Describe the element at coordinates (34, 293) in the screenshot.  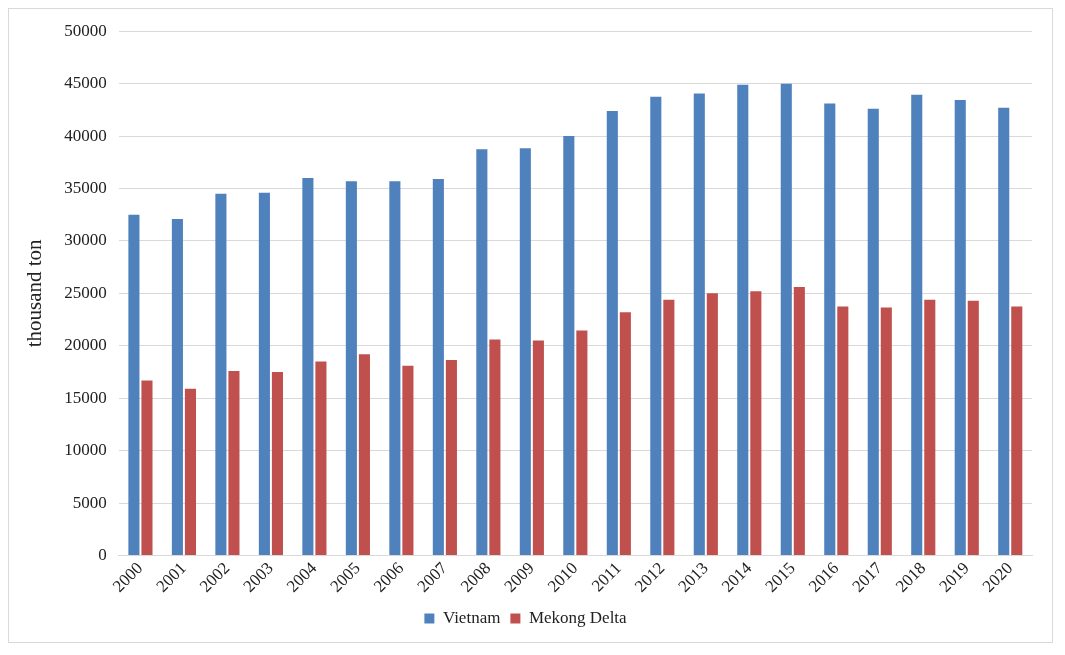
I see `y-axis-title: thousand ton` at that location.